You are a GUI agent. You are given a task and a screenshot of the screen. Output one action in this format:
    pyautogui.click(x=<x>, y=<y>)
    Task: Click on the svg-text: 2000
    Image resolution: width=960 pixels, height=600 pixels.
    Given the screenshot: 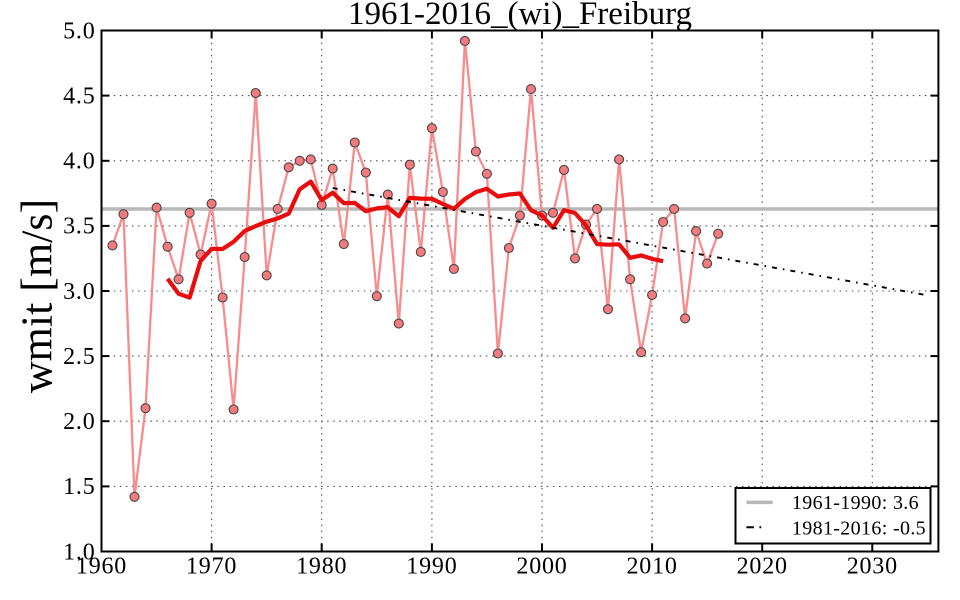 What is the action you would take?
    pyautogui.click(x=541, y=567)
    